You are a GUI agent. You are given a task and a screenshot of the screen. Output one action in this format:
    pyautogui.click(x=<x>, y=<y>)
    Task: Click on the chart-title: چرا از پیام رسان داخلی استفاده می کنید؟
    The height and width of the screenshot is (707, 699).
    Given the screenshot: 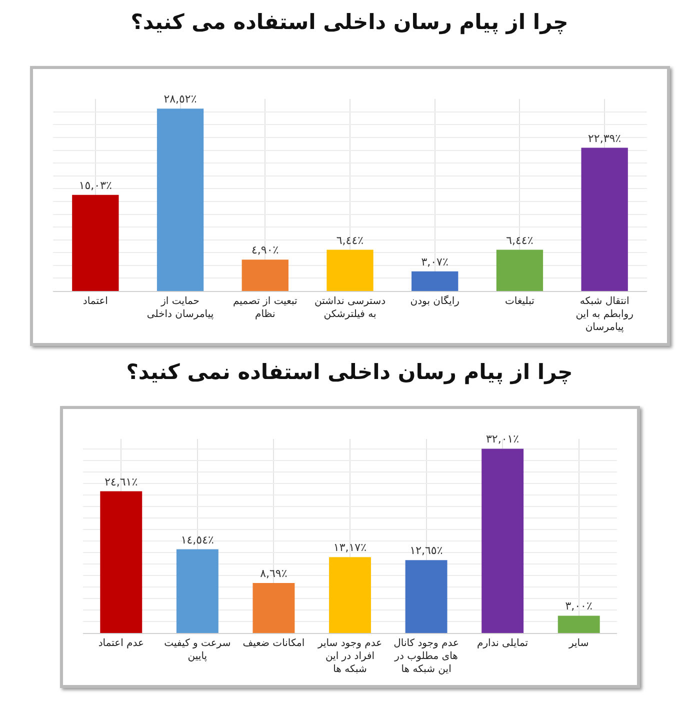 What is the action you would take?
    pyautogui.click(x=350, y=22)
    